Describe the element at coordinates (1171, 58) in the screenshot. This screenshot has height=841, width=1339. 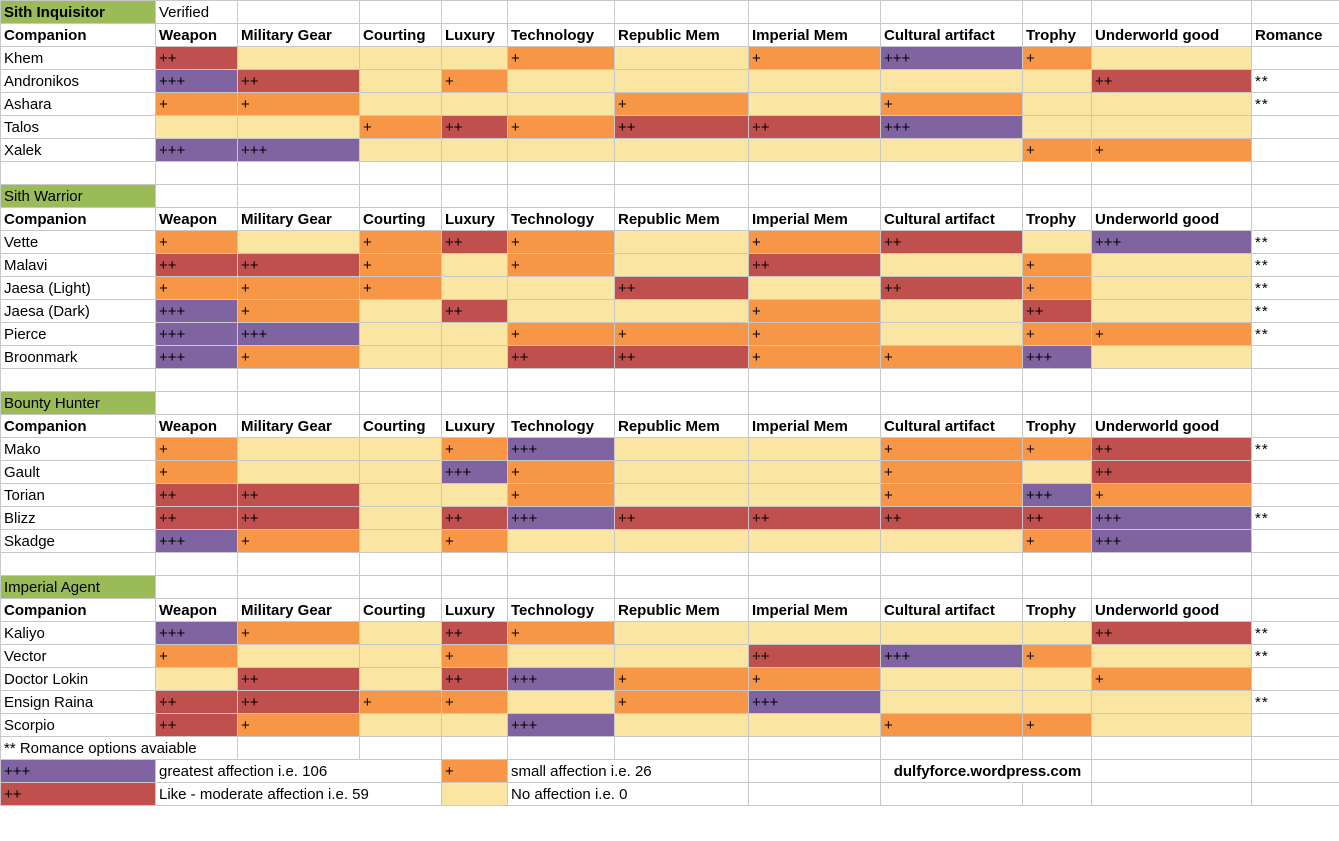
I see `affection-cell-underworld-good` at that location.